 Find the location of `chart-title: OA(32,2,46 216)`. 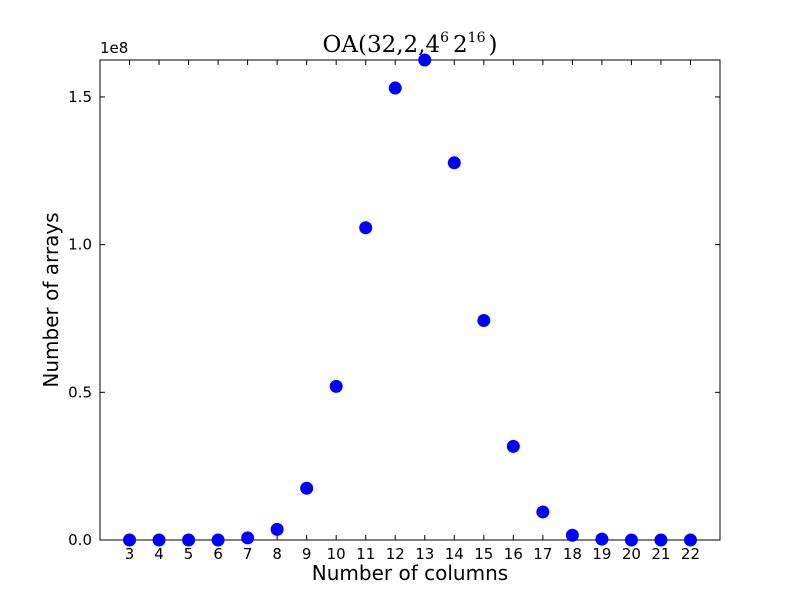

chart-title: OA(32,2,46 216) is located at coordinates (410, 44).